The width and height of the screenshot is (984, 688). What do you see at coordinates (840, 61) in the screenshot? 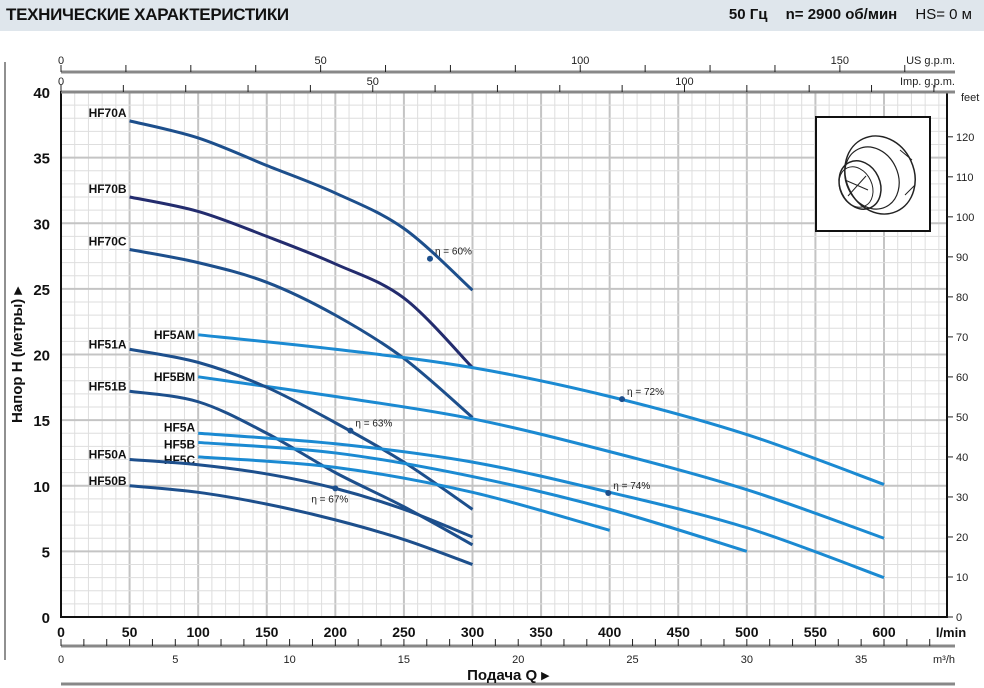
I see `us-gpm-tick-label: 150` at bounding box center [840, 61].